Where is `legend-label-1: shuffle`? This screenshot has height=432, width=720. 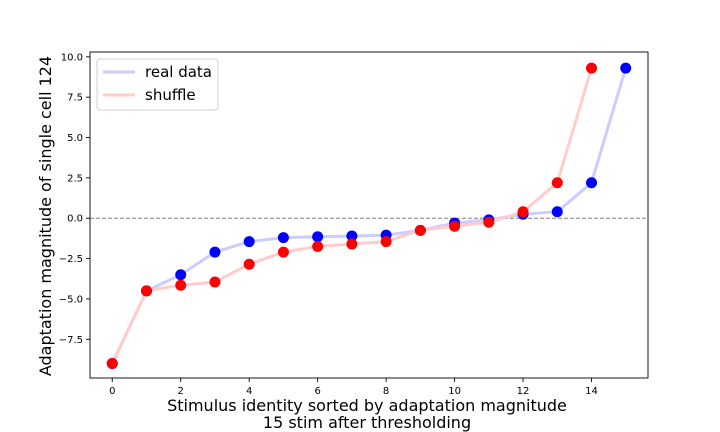
legend-label-1: shuffle is located at coordinates (170, 95).